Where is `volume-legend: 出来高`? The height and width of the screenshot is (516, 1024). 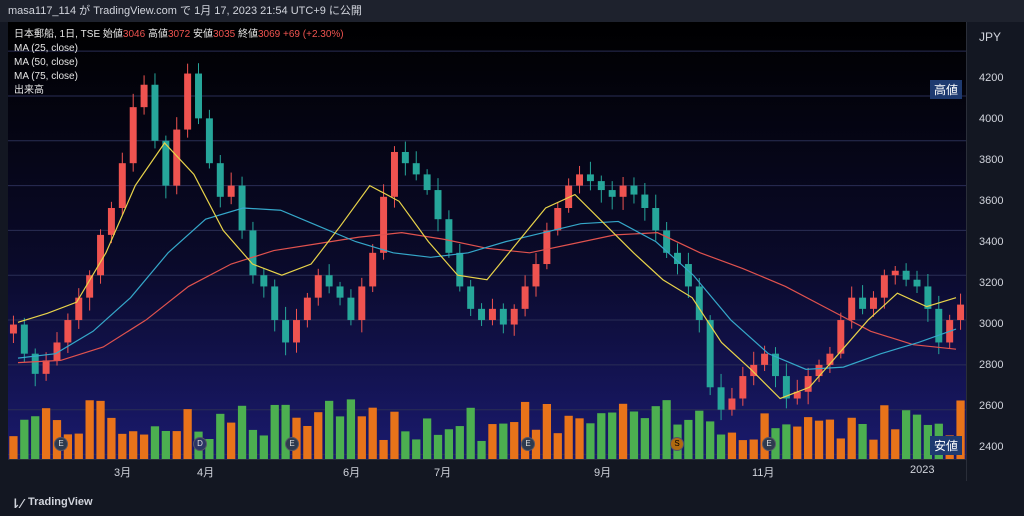 volume-legend: 出来高 is located at coordinates (29, 90).